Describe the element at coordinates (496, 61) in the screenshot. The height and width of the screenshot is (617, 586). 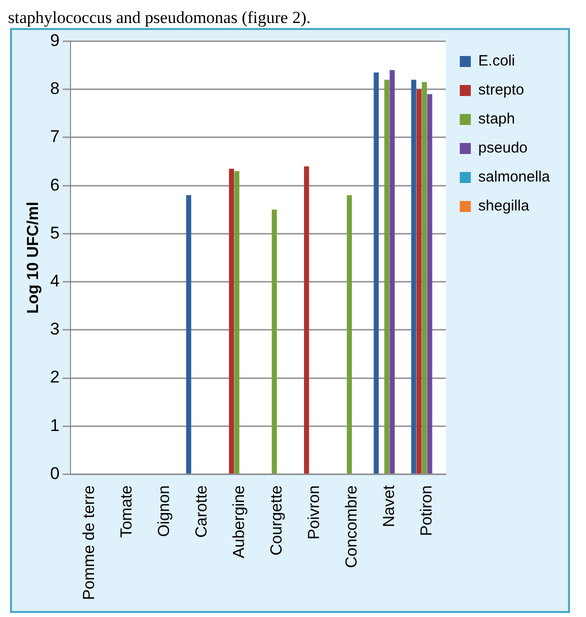
I see `legend-label: E.coli` at that location.